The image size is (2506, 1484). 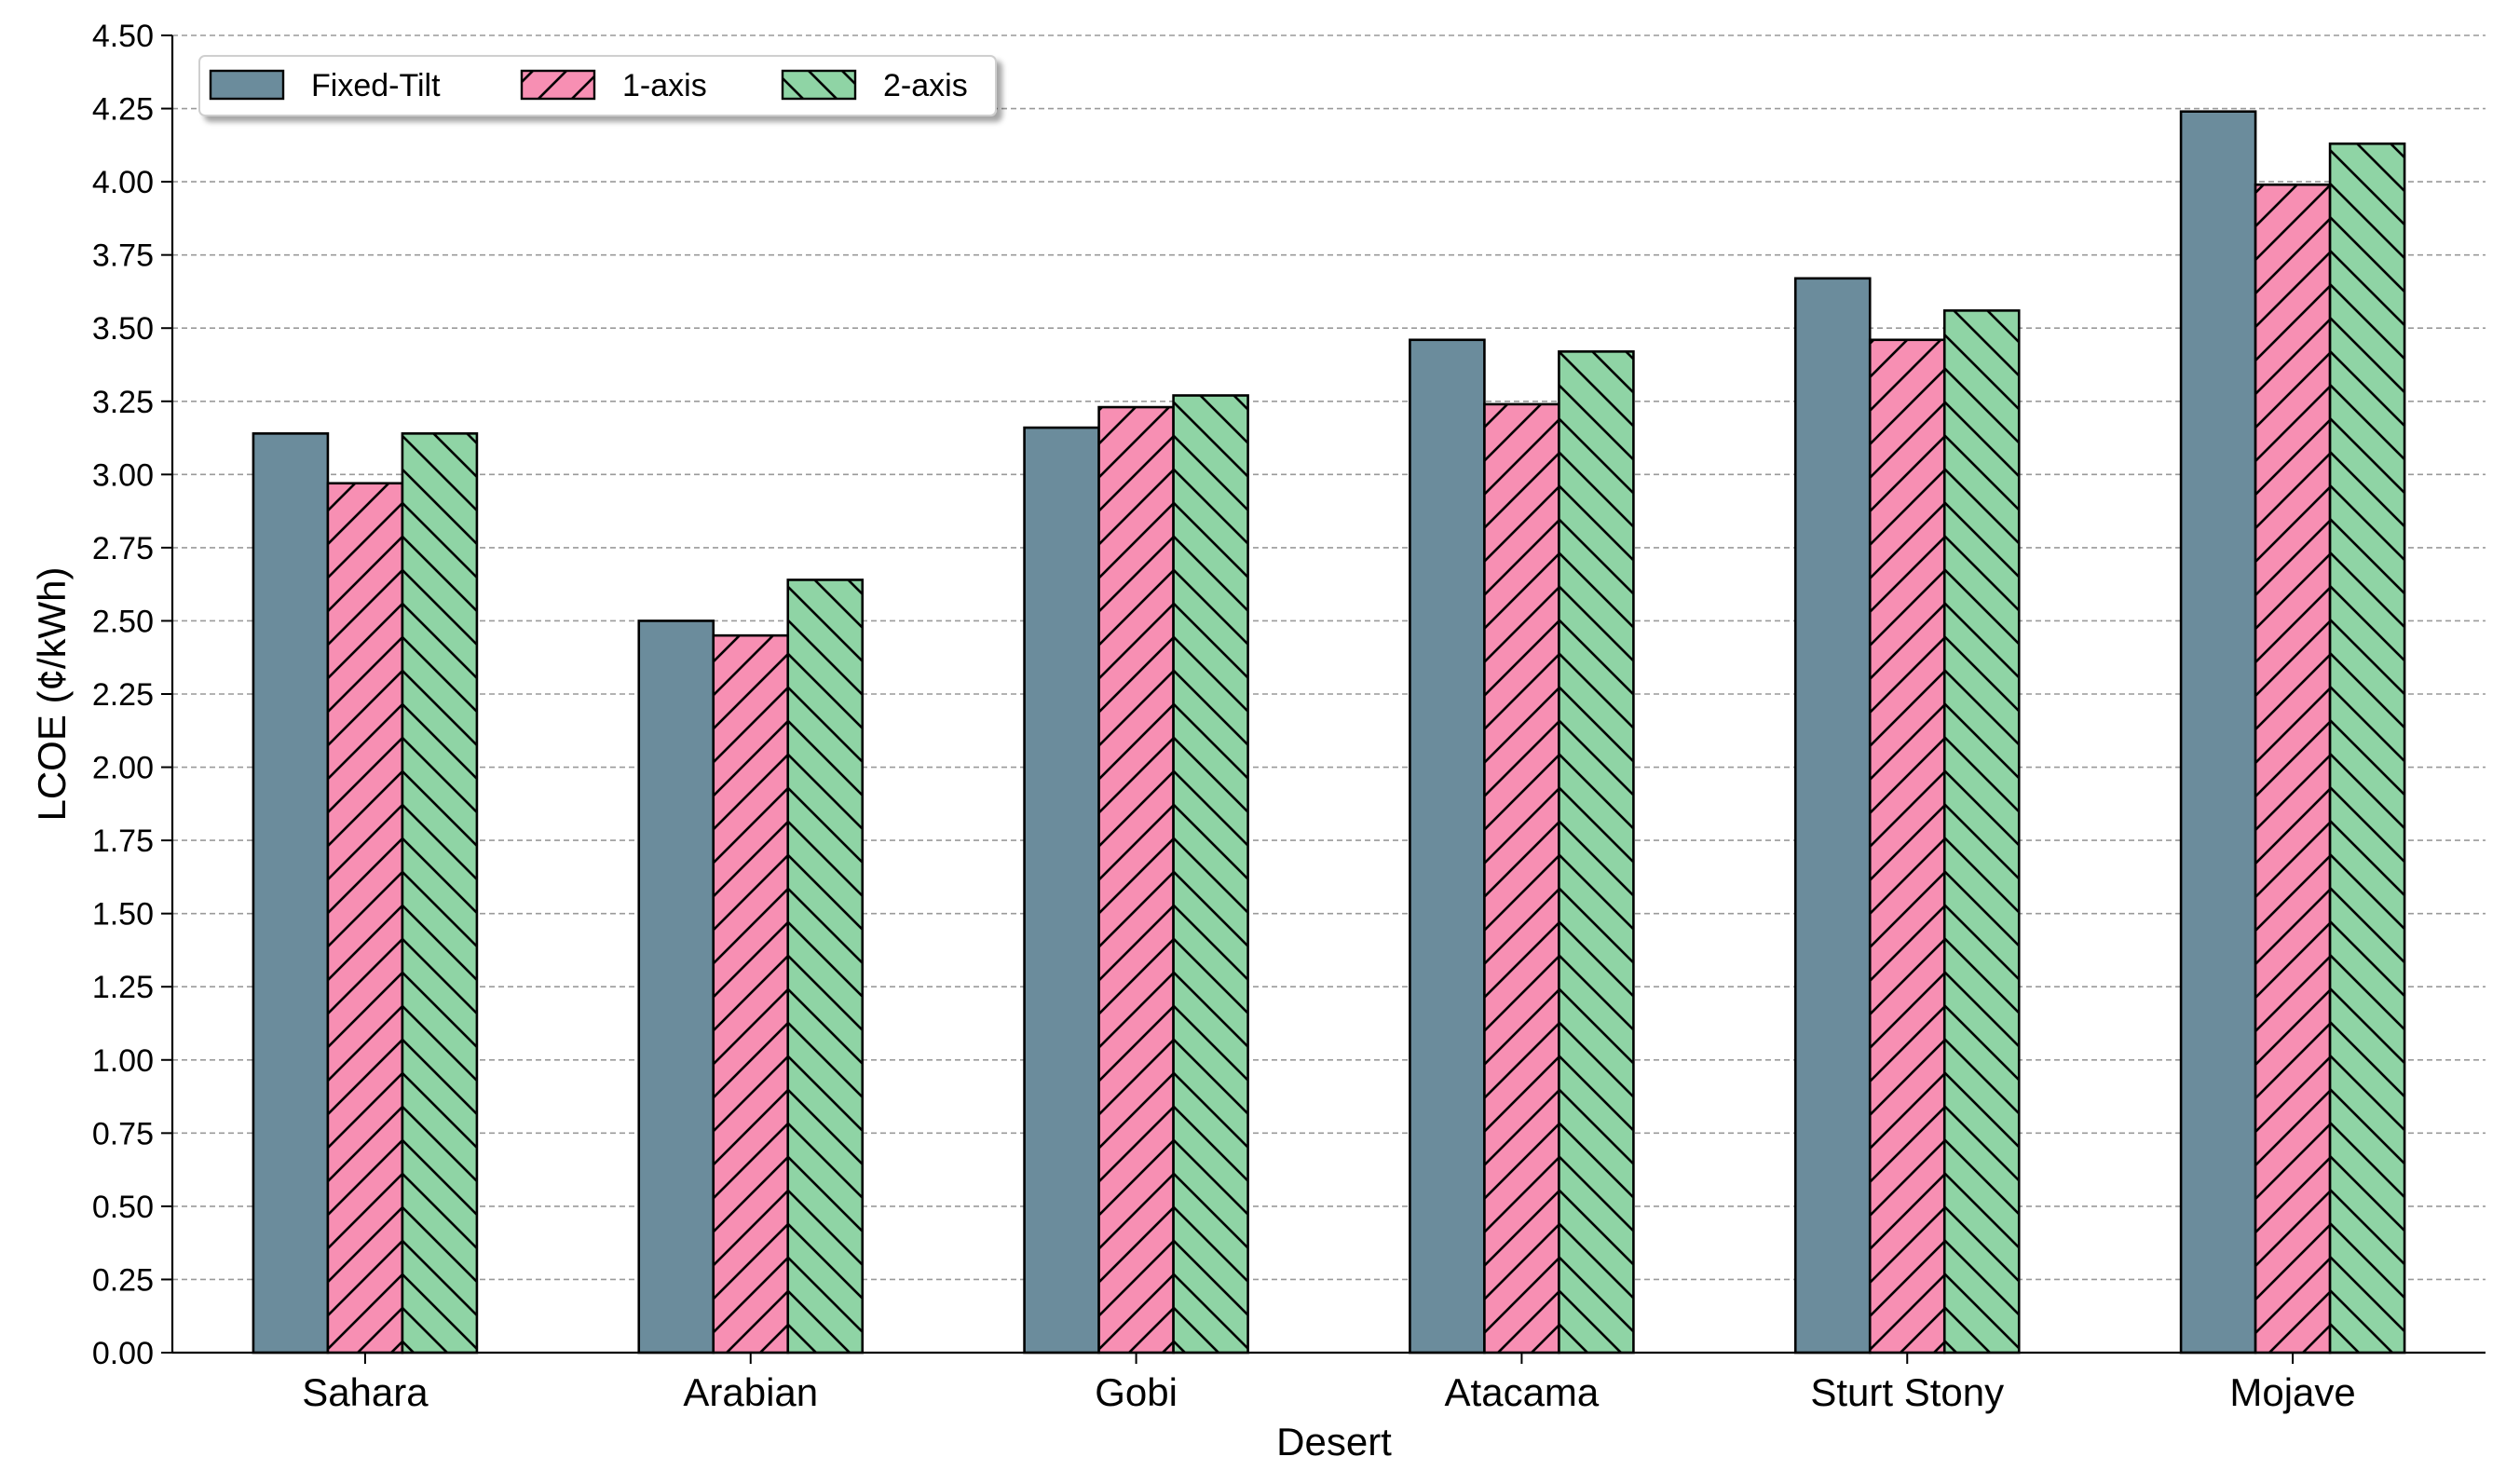 I want to click on y-tick-label: 3.00, so click(x=123, y=475).